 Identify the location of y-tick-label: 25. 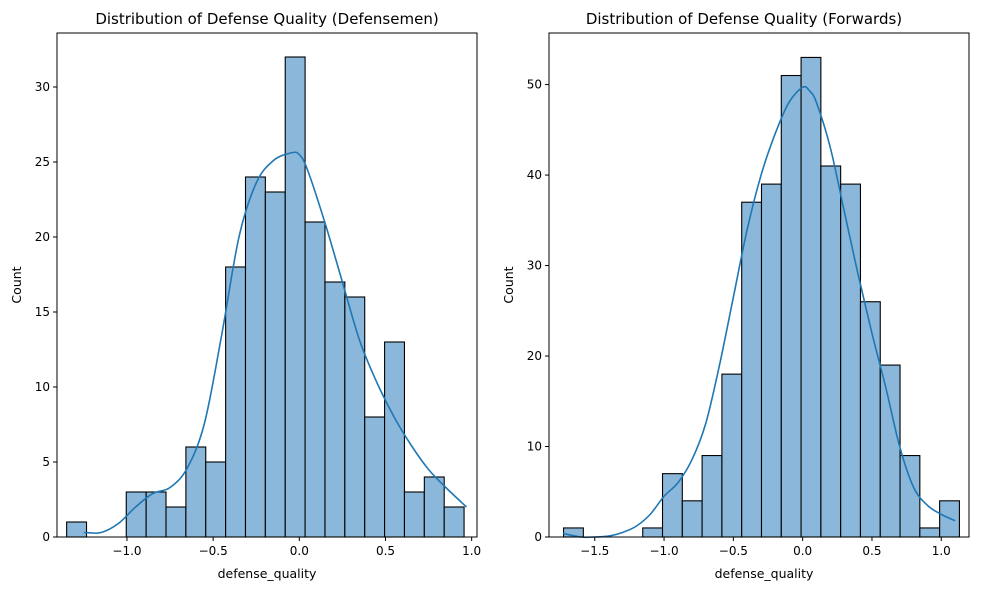
(42, 162).